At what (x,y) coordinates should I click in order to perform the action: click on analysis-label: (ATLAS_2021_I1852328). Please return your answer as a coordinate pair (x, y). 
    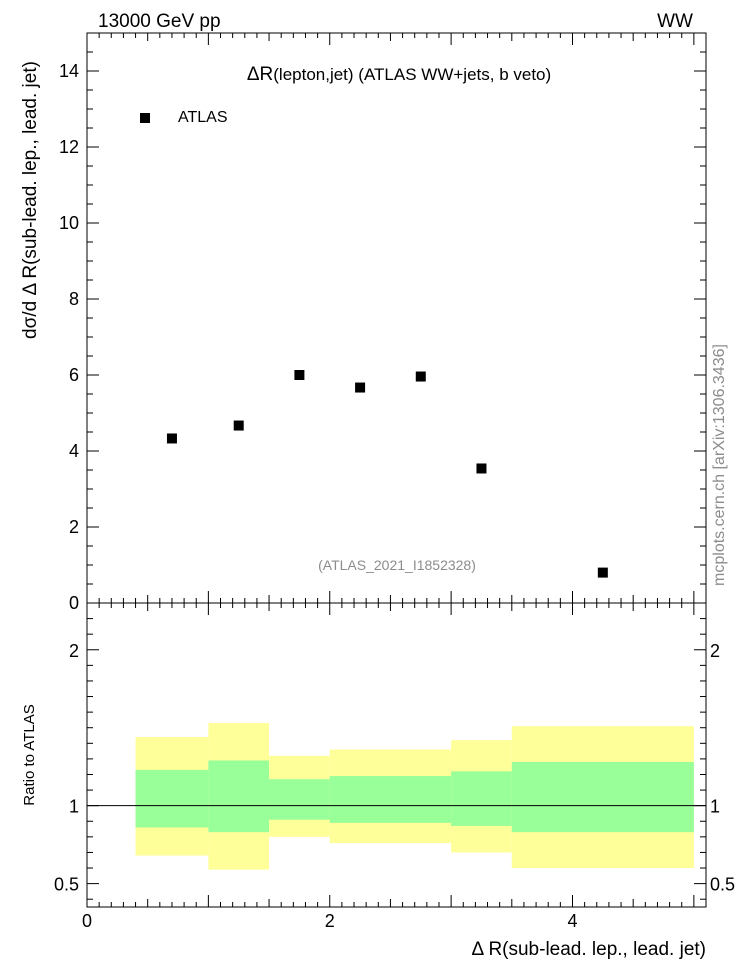
    Looking at the image, I should click on (397, 565).